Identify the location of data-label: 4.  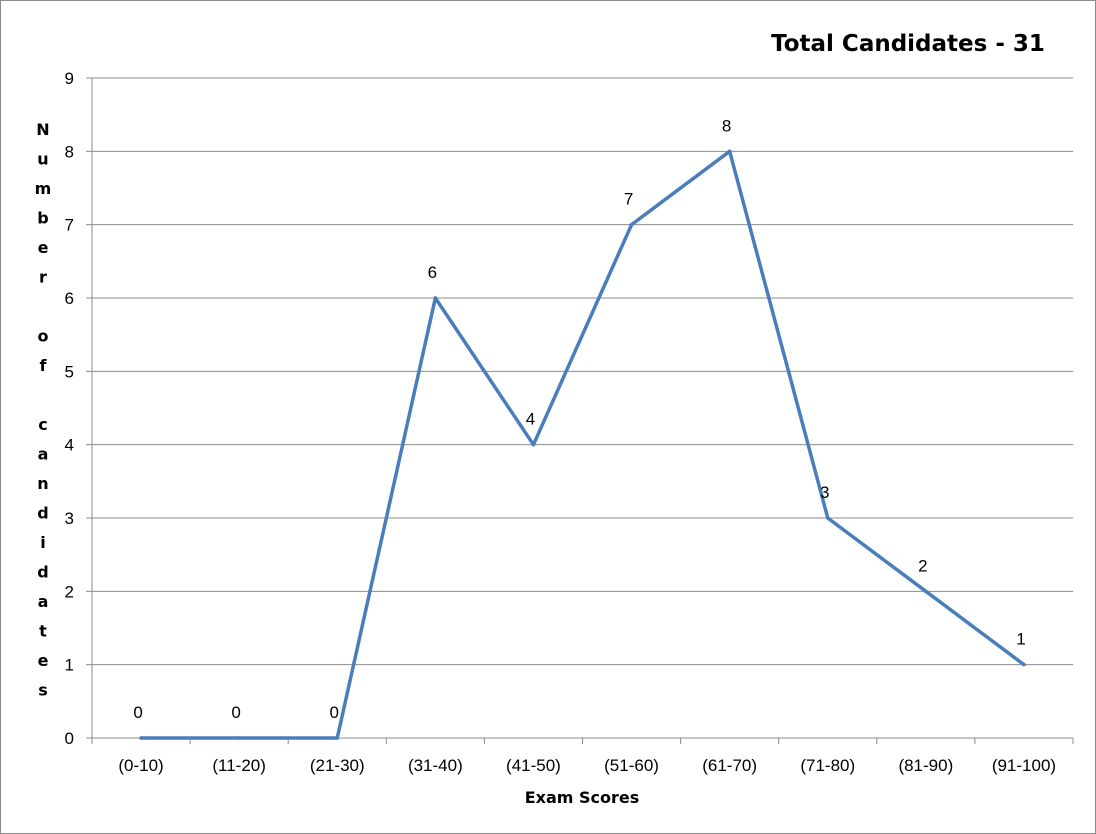
(530, 419).